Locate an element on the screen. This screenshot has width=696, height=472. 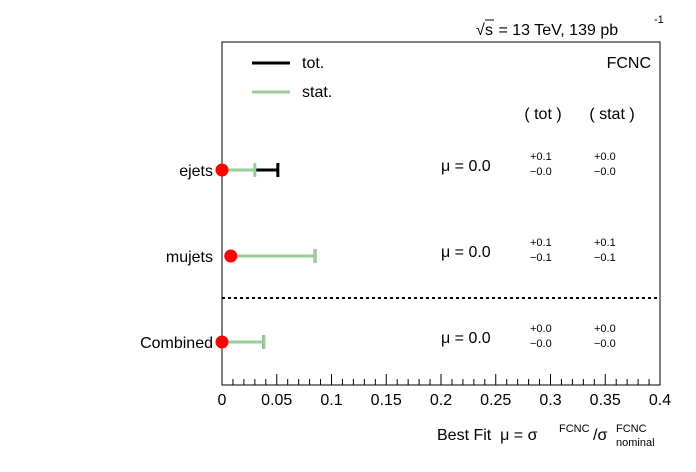
stat-error-down: −0.1 is located at coordinates (605, 258).